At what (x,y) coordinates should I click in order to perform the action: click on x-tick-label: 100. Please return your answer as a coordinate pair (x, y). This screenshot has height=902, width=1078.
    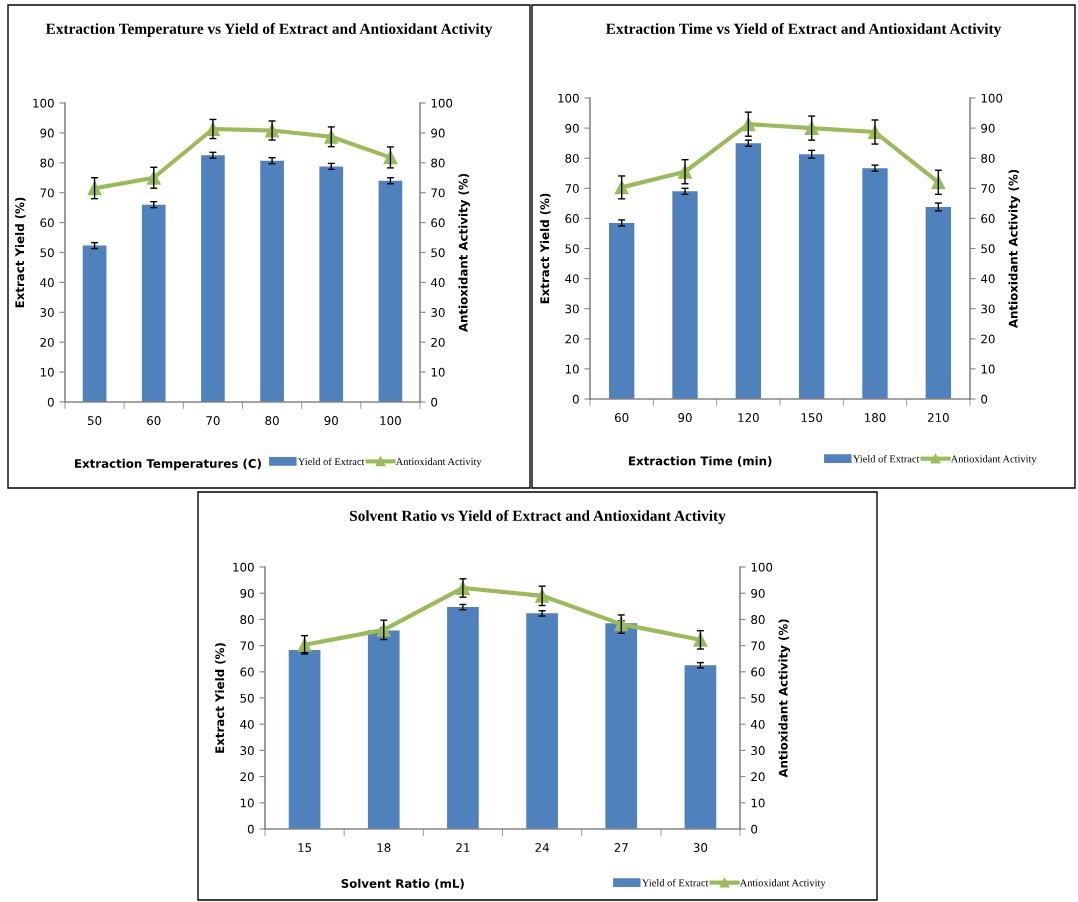
    Looking at the image, I should click on (390, 421).